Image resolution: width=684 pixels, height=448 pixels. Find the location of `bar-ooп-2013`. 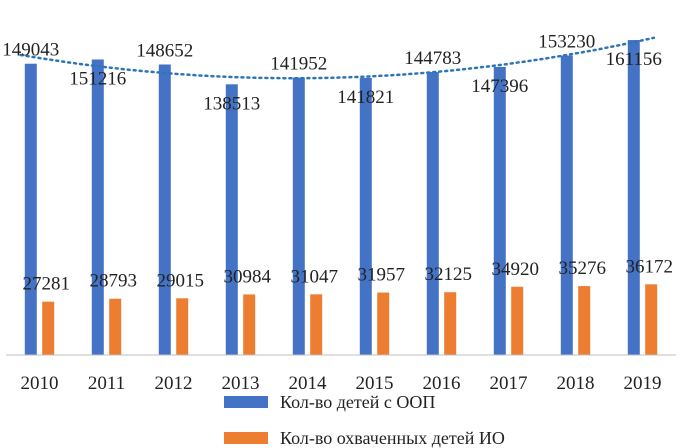

bar-ooп-2013 is located at coordinates (231, 219).